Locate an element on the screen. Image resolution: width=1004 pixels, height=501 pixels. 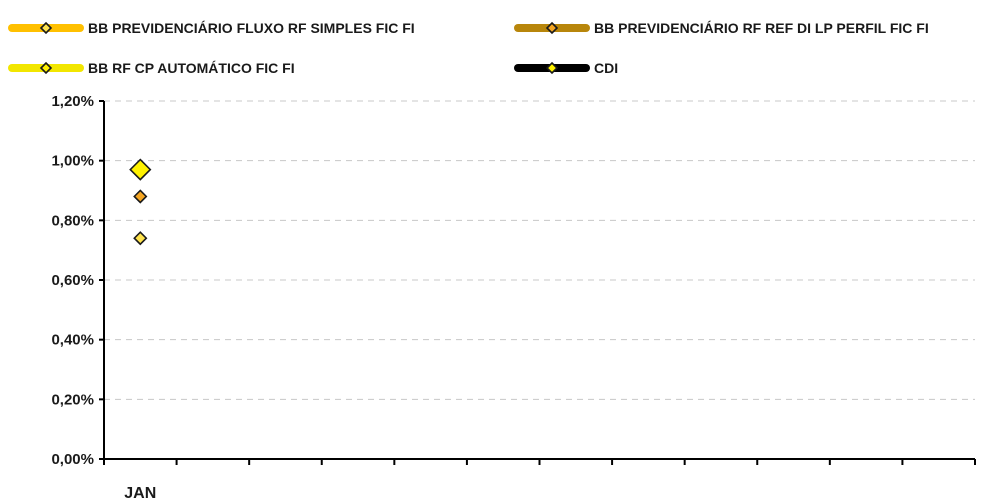
y-tick-label: 1,00% is located at coordinates (72, 161).